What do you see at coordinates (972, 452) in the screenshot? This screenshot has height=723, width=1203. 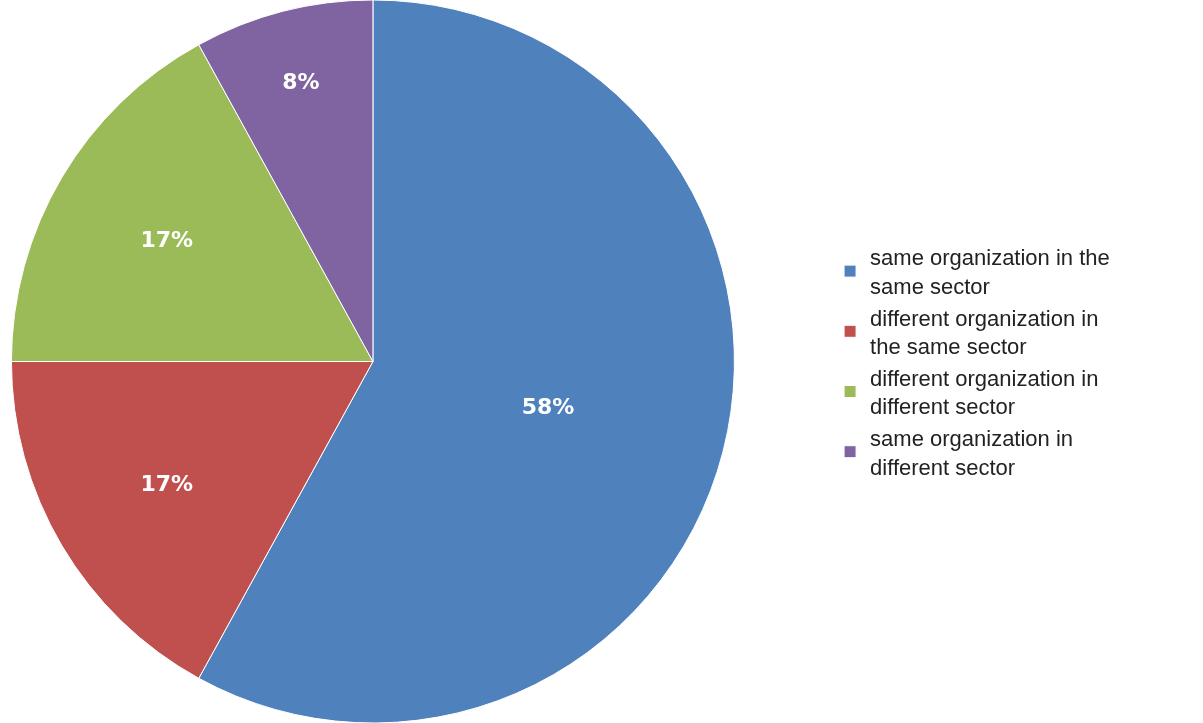 I see `legend-label: same organization in different sector` at bounding box center [972, 452].